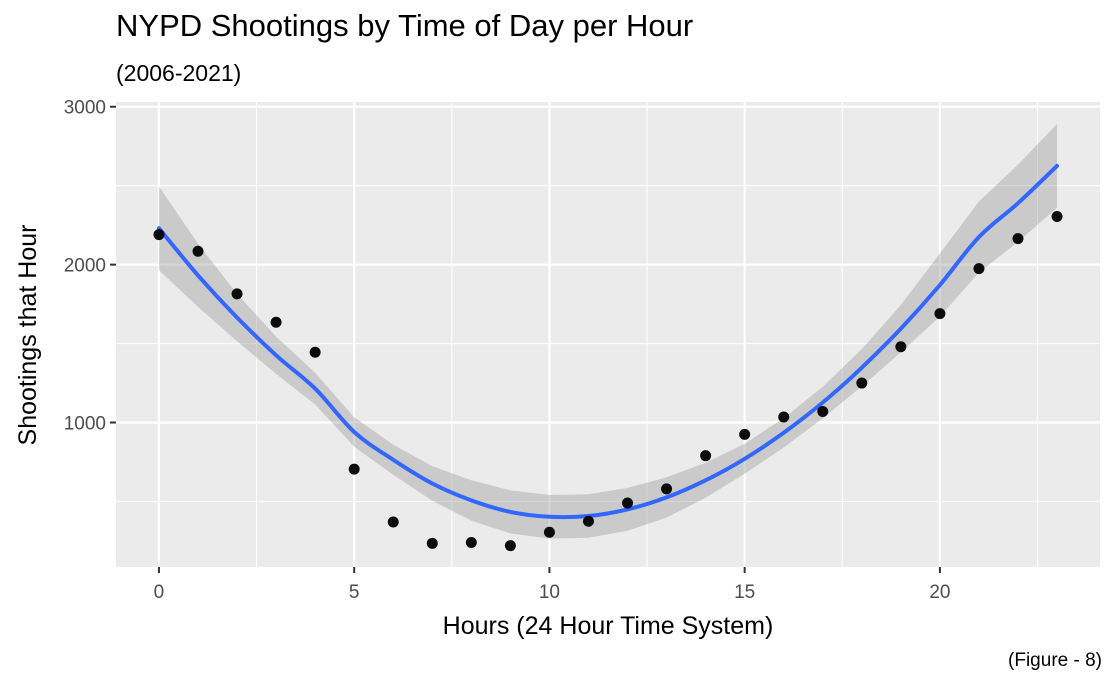 The image size is (1116, 689). I want to click on x-tick-label: 15, so click(744, 592).